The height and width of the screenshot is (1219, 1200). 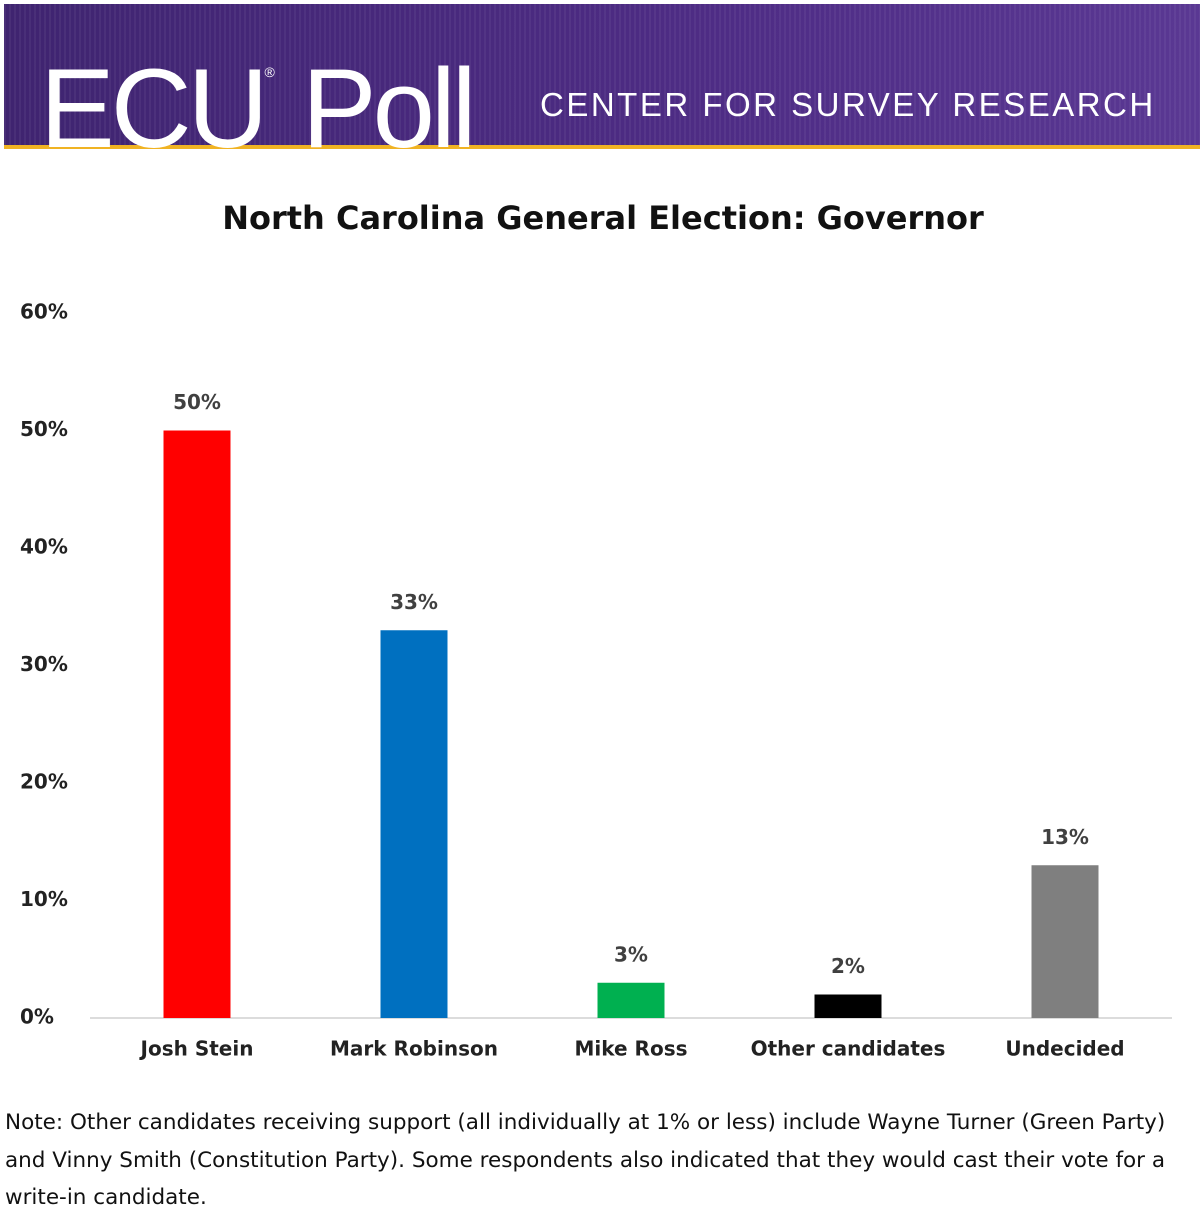 What do you see at coordinates (848, 104) in the screenshot?
I see `banner-subtitle: CENTER FOR SURVEY RESEARCH` at bounding box center [848, 104].